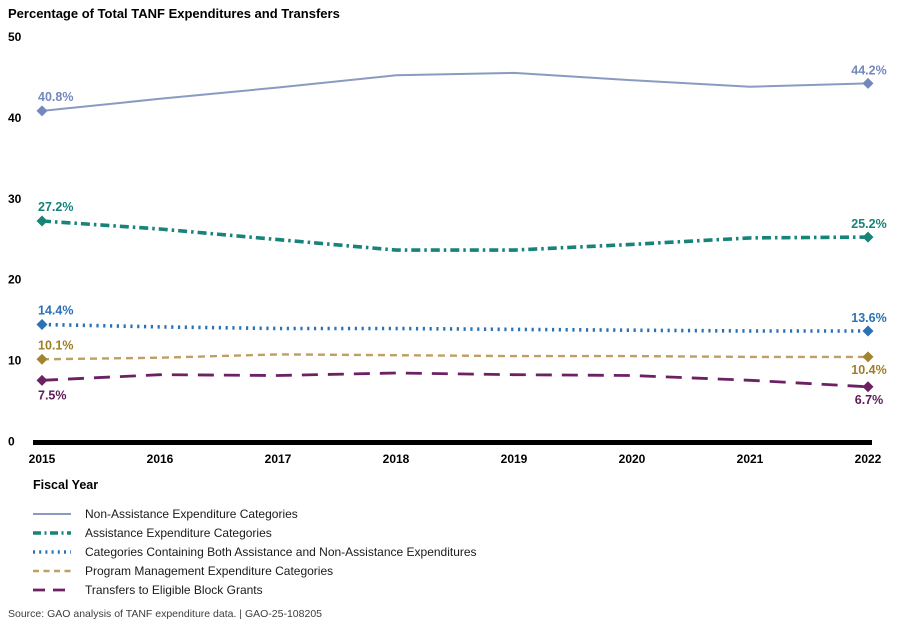 The image size is (900, 632). Describe the element at coordinates (55, 207) in the screenshot. I see `series-start-label: 27.2%` at that location.